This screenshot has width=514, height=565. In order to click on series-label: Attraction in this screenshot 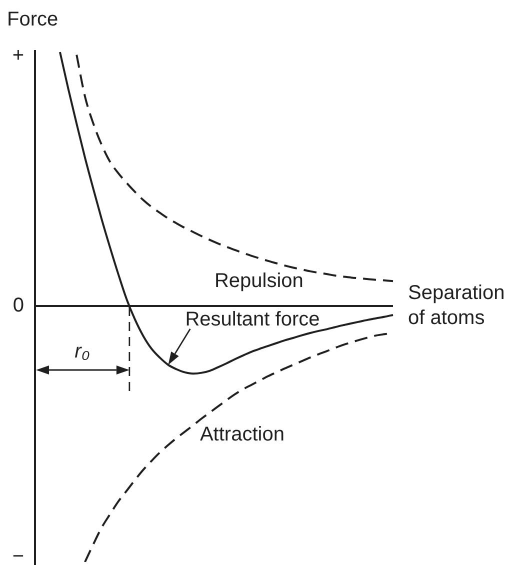, I will do `click(242, 434)`.